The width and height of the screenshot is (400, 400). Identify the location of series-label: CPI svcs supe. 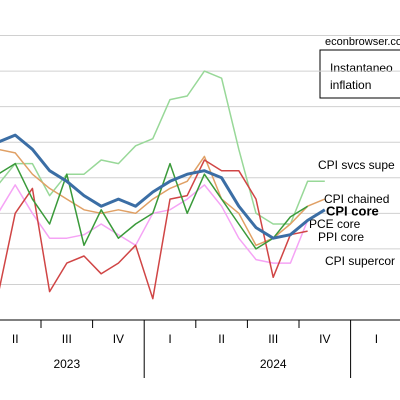
(356, 165).